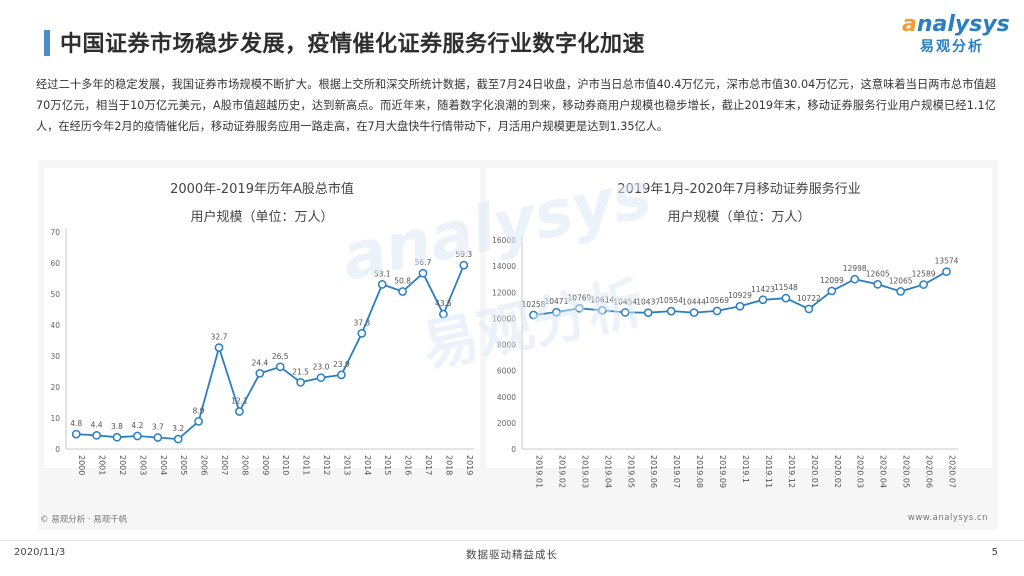 This screenshot has width=1024, height=576. What do you see at coordinates (717, 300) in the screenshot?
I see `data-label: 10569` at bounding box center [717, 300].